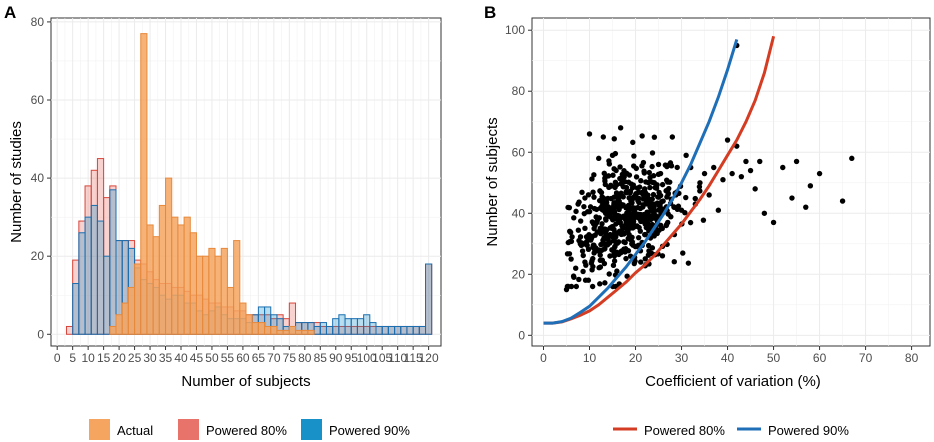 Image resolution: width=934 pixels, height=442 pixels. What do you see at coordinates (684, 430) in the screenshot?
I see `legend-label-line-powered-80: Powered 80%` at bounding box center [684, 430].